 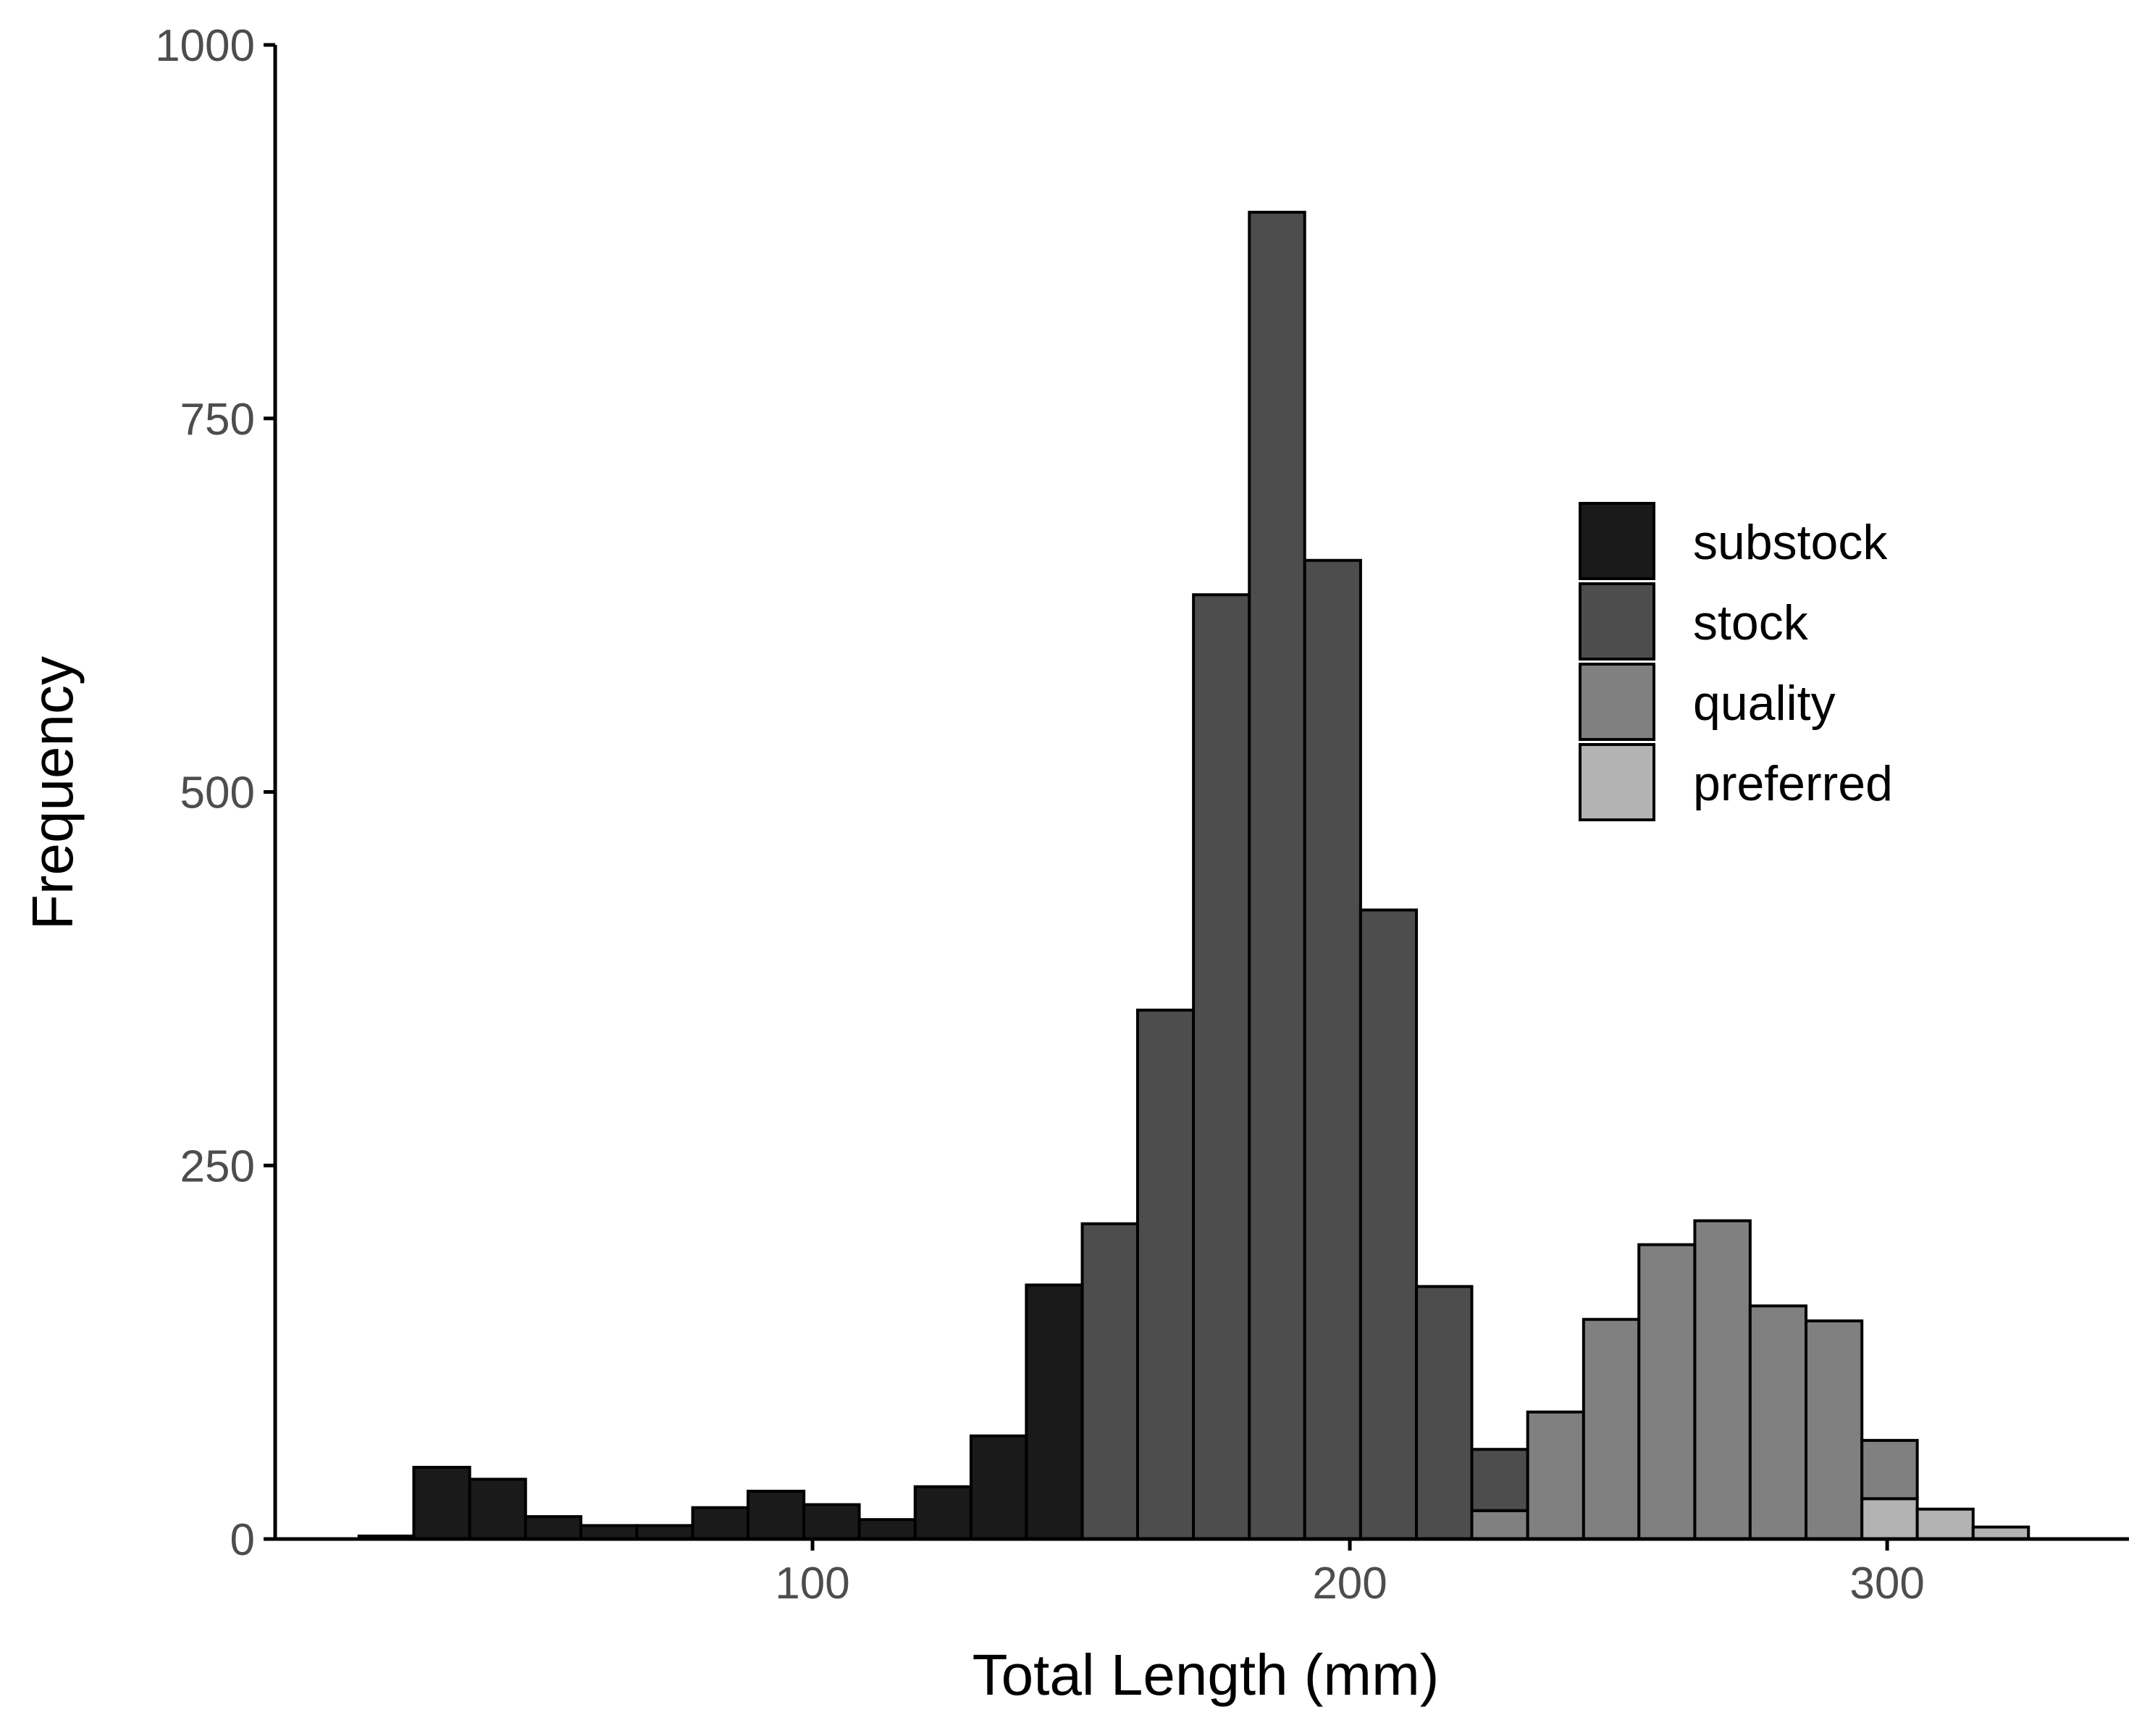 What do you see at coordinates (1736, 662) in the screenshot?
I see `legend: substock stock quality preferred` at bounding box center [1736, 662].